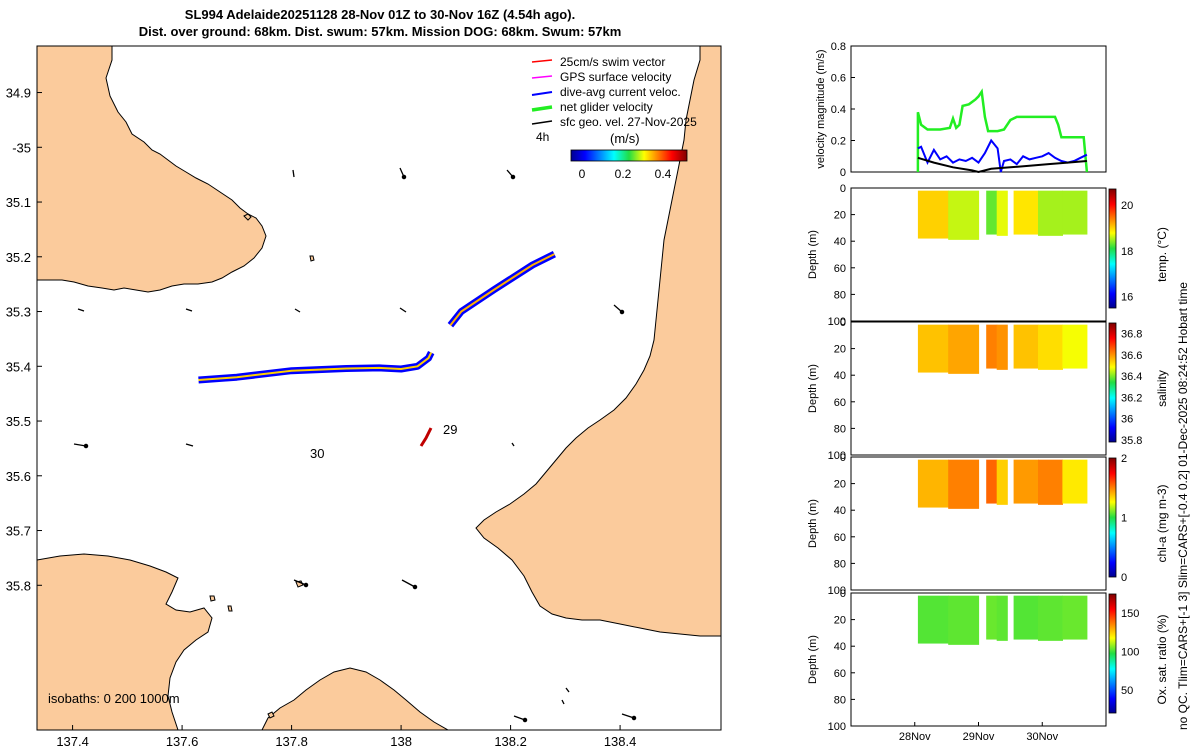  I want to click on legend-swim: 25cm/s swim vector, so click(598, 62).